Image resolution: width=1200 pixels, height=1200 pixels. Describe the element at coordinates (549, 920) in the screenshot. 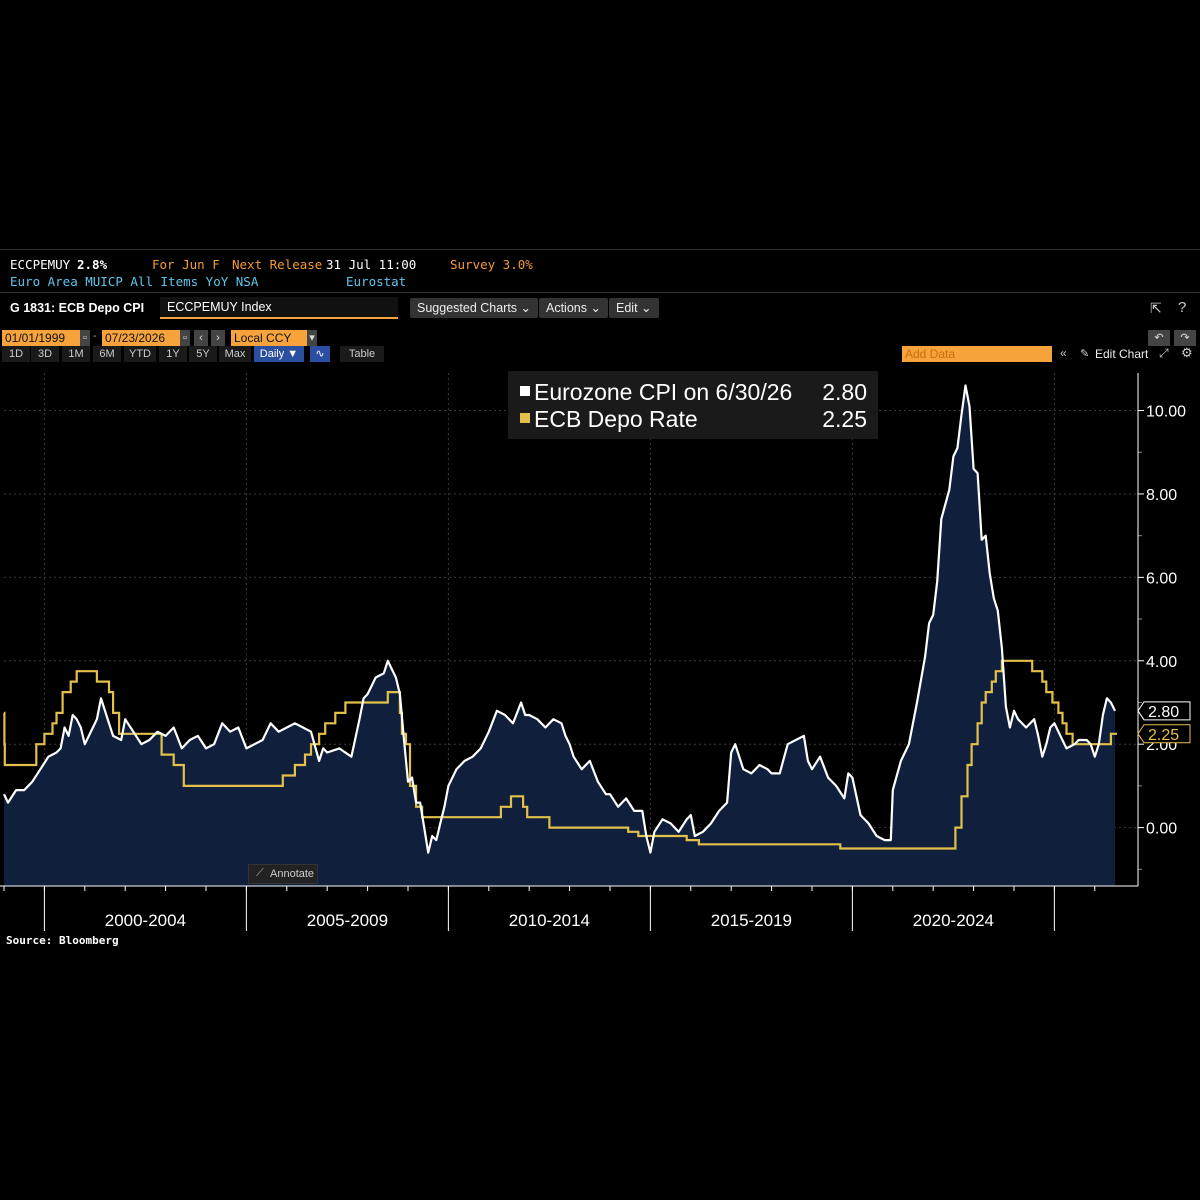

I see `x-band-label: 2010-2014` at that location.